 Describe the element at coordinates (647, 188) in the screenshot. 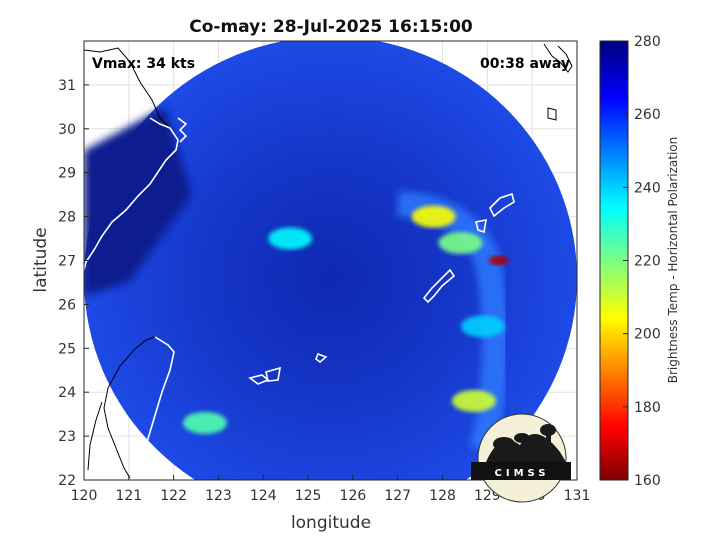

I see `colorbar-tick-label: 240` at that location.